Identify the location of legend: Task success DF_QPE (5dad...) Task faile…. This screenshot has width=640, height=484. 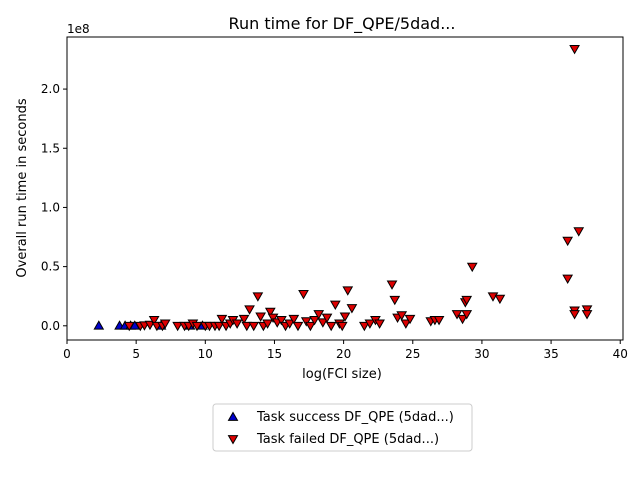
(342, 427).